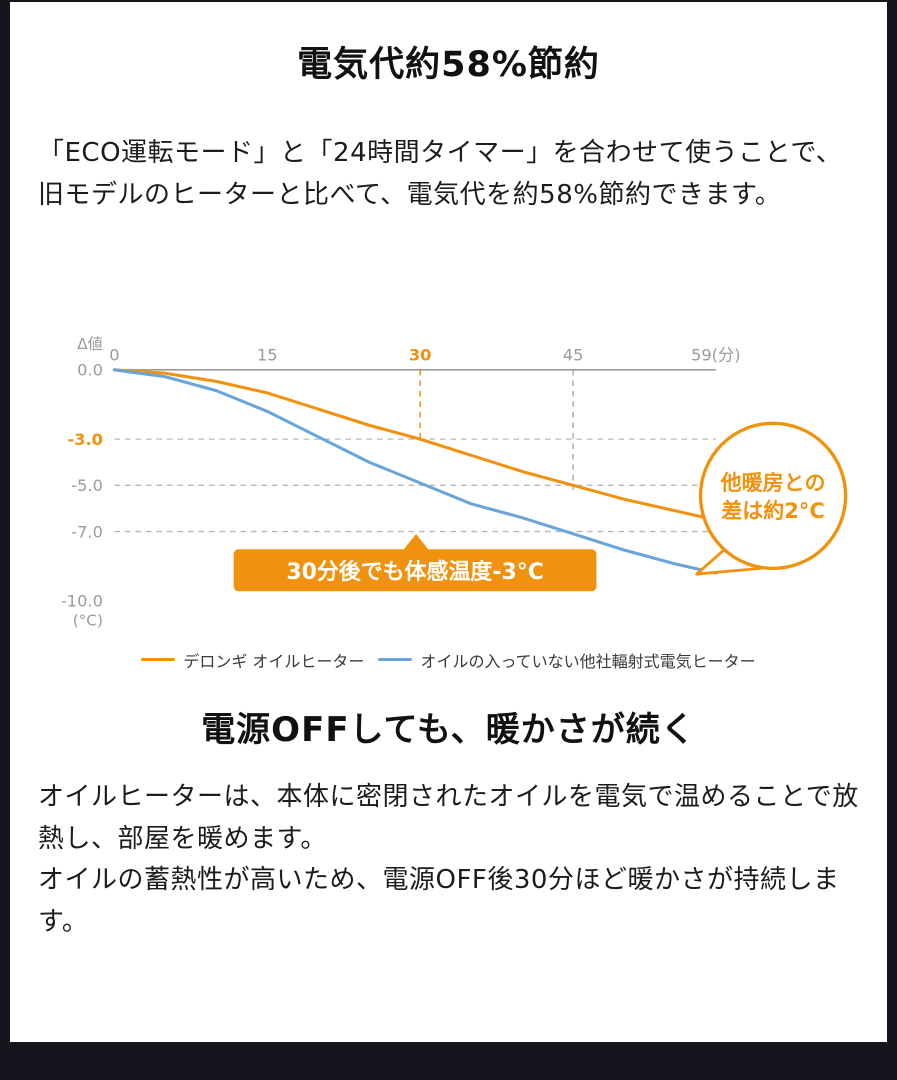 Image resolution: width=897 pixels, height=1080 pixels. I want to click on chart-legend: デロンギ オイルヒーター オイルの入っていない他社輻射式電気ヒーター, so click(448, 660).